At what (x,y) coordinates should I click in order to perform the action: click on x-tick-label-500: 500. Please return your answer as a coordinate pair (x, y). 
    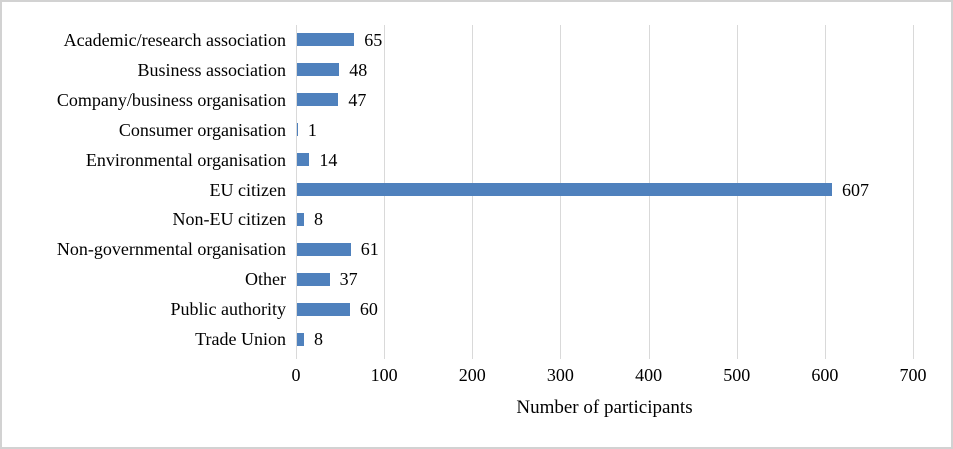
    Looking at the image, I should click on (737, 375).